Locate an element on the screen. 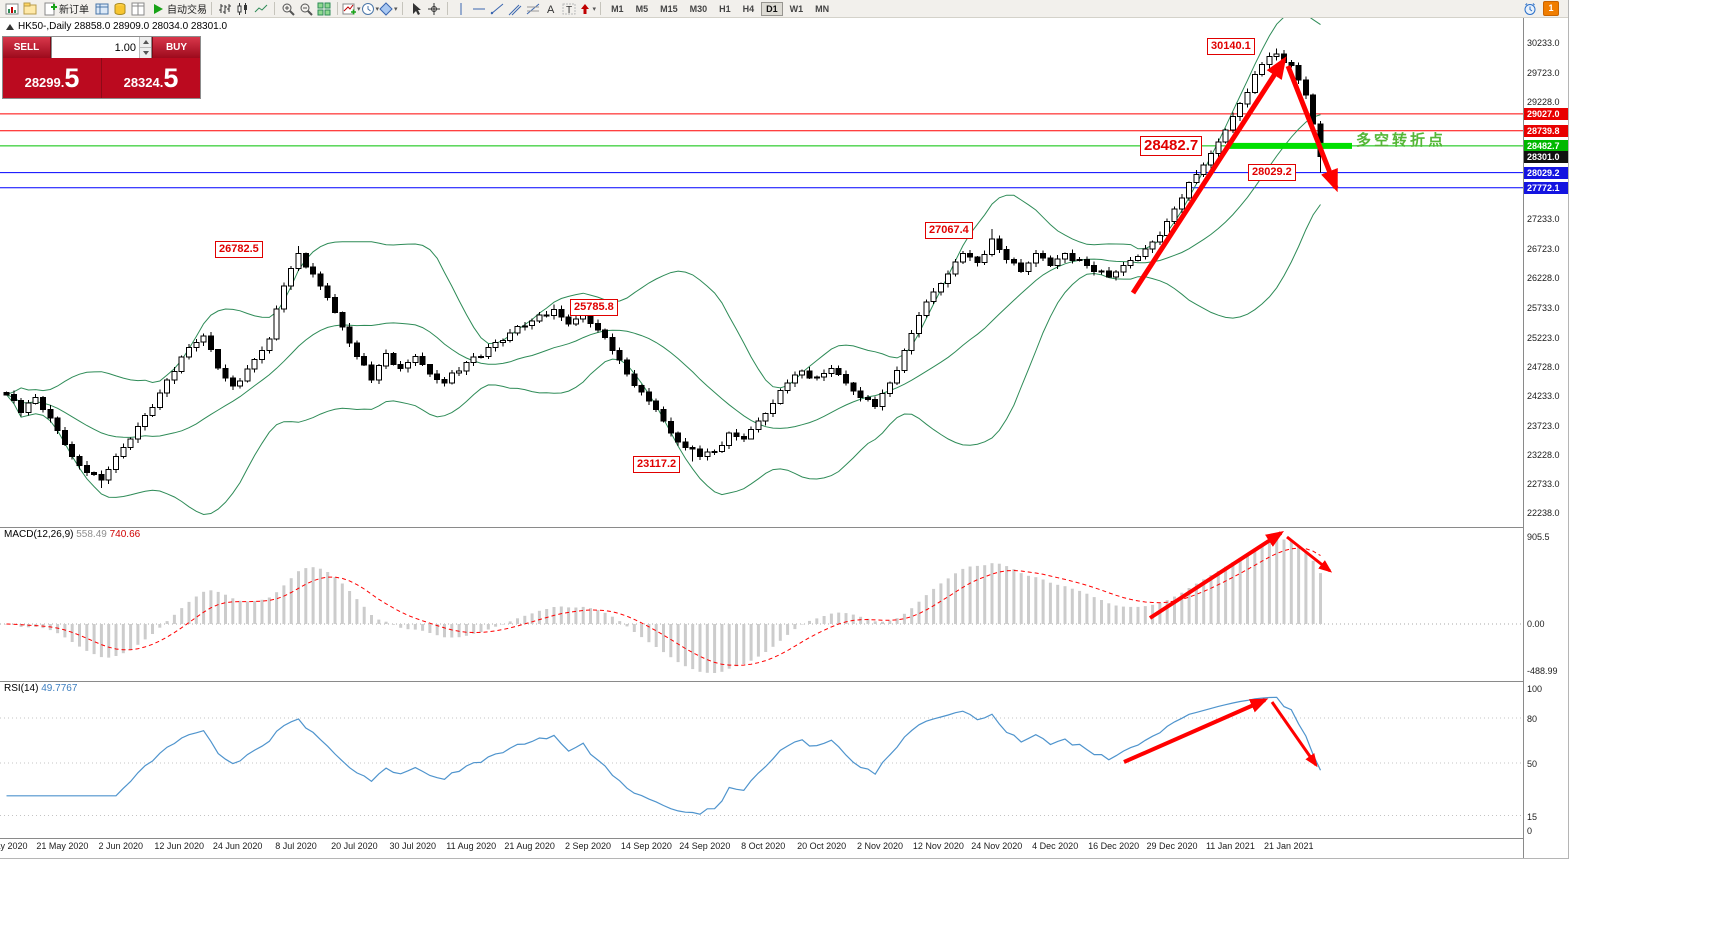  tf-m30: M30 is located at coordinates (698, 8).